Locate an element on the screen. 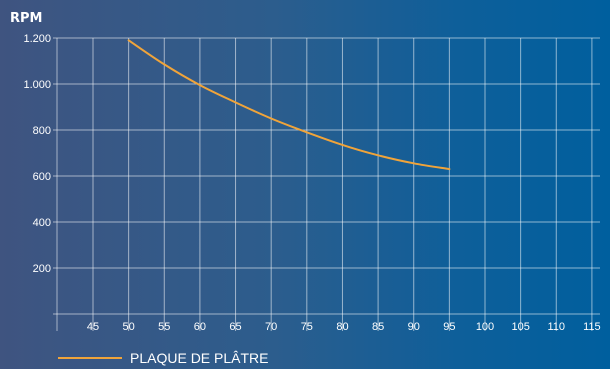 This screenshot has height=369, width=610. x-tick-label: 65 is located at coordinates (235, 327).